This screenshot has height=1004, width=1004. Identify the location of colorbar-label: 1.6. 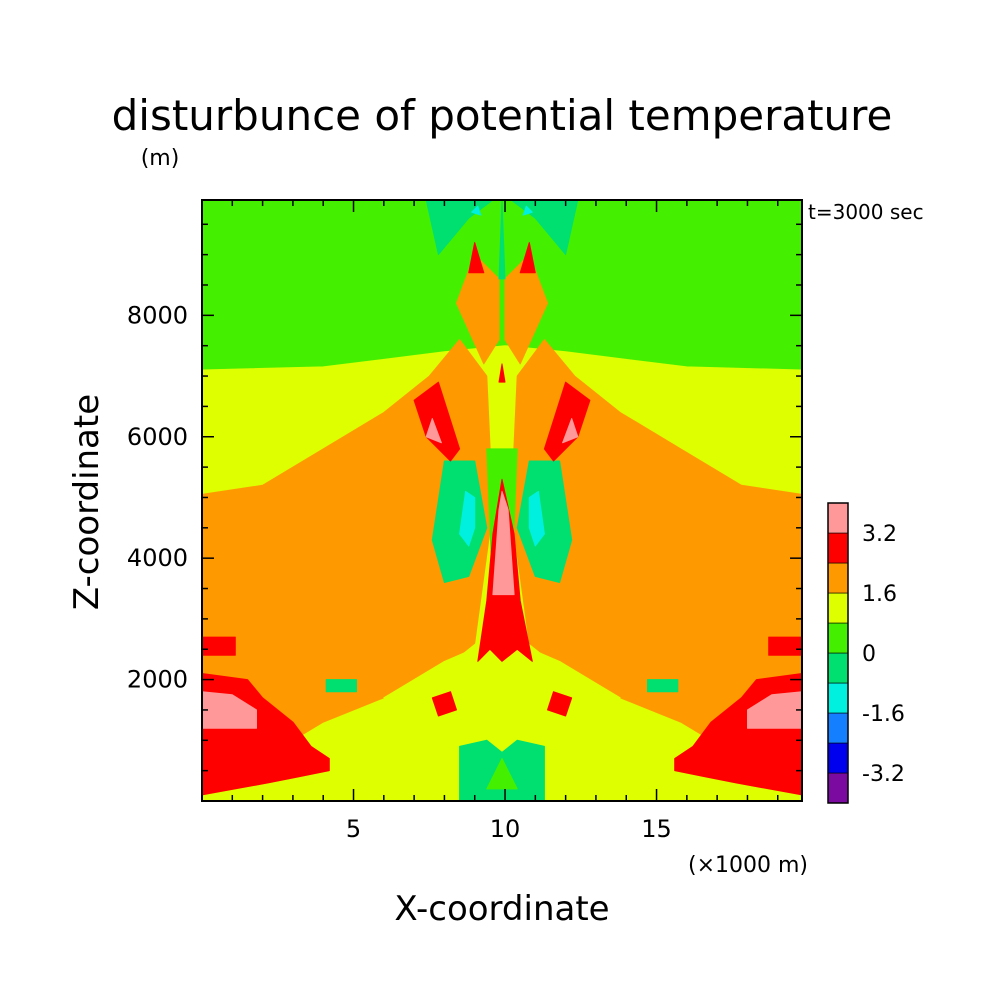
(879, 594).